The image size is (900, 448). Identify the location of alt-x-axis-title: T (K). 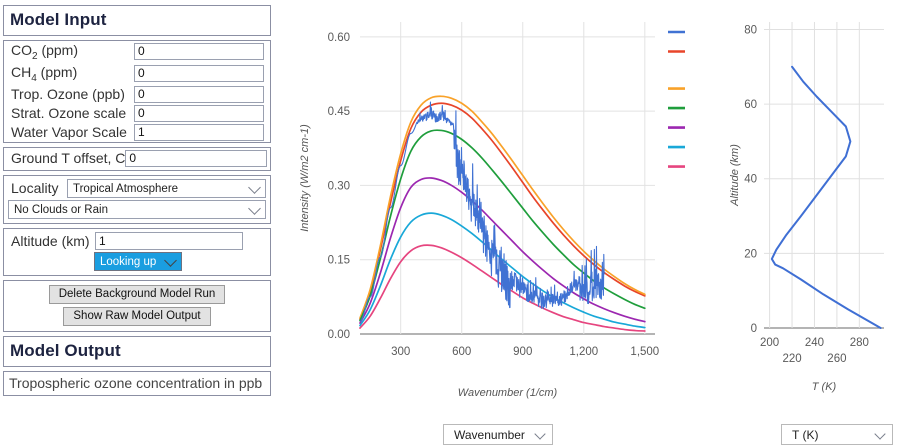
(824, 387).